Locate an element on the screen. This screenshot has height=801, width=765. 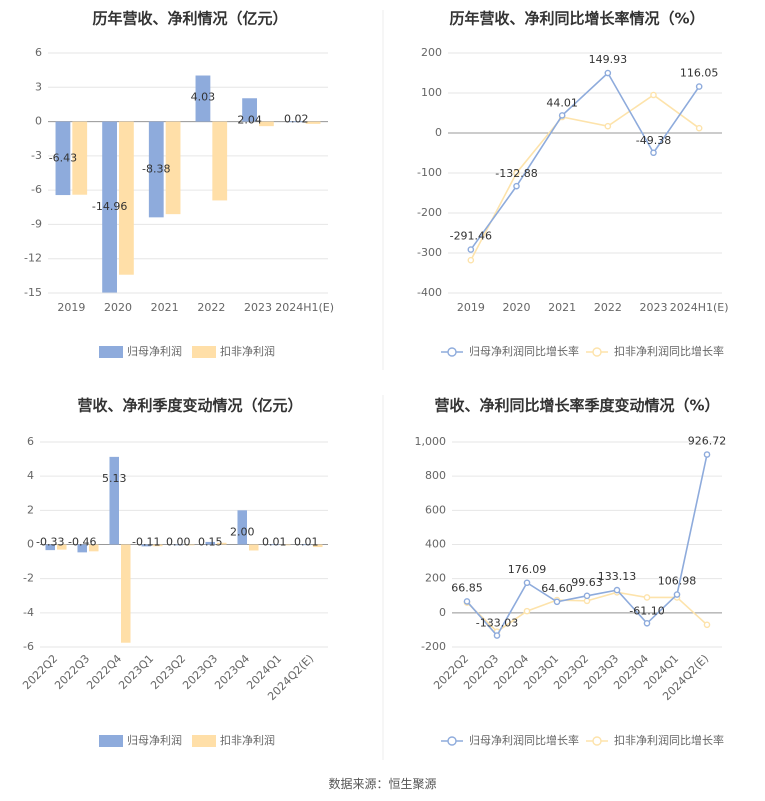
data-label: 44.01 is located at coordinates (562, 102).